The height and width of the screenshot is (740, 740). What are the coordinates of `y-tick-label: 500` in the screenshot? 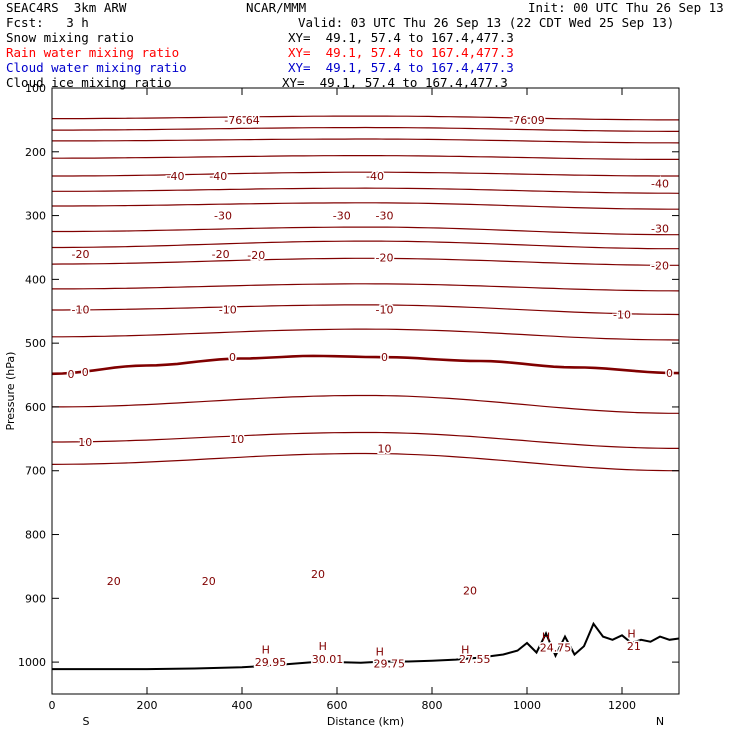 It's located at (35, 343).